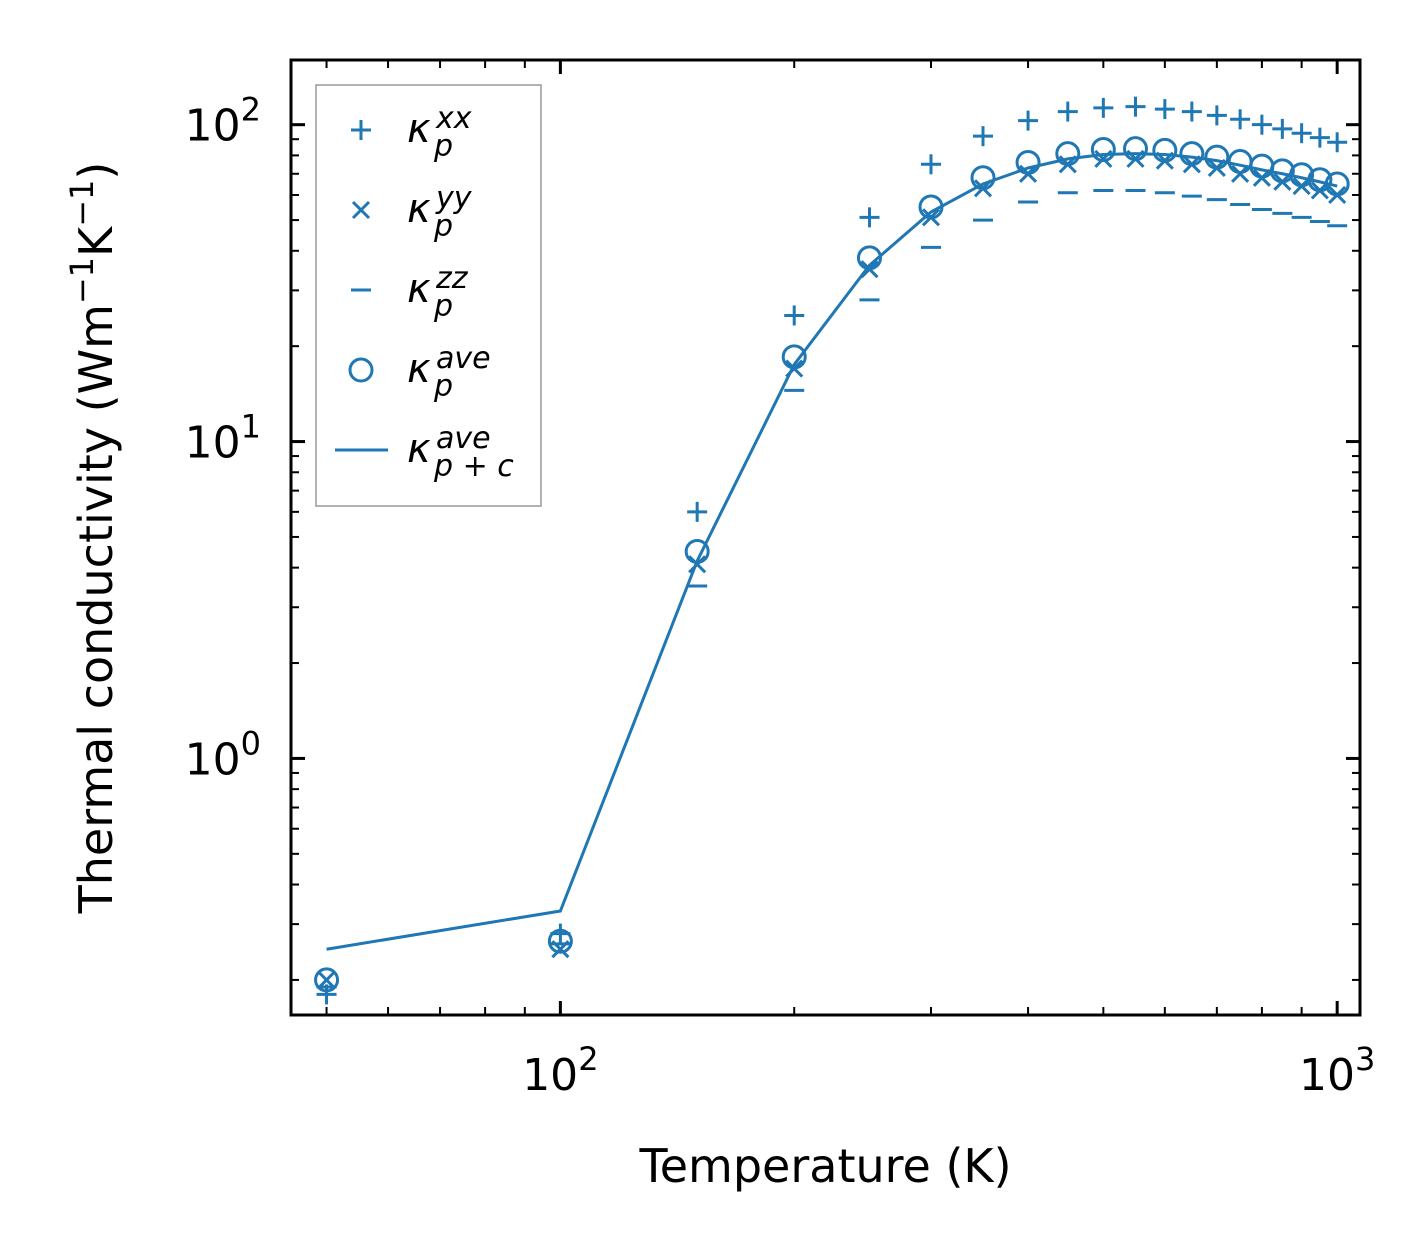 Image resolution: width=1421 pixels, height=1254 pixels. Describe the element at coordinates (96, 241) in the screenshot. I see `y-axis-label-mid: K` at that location.